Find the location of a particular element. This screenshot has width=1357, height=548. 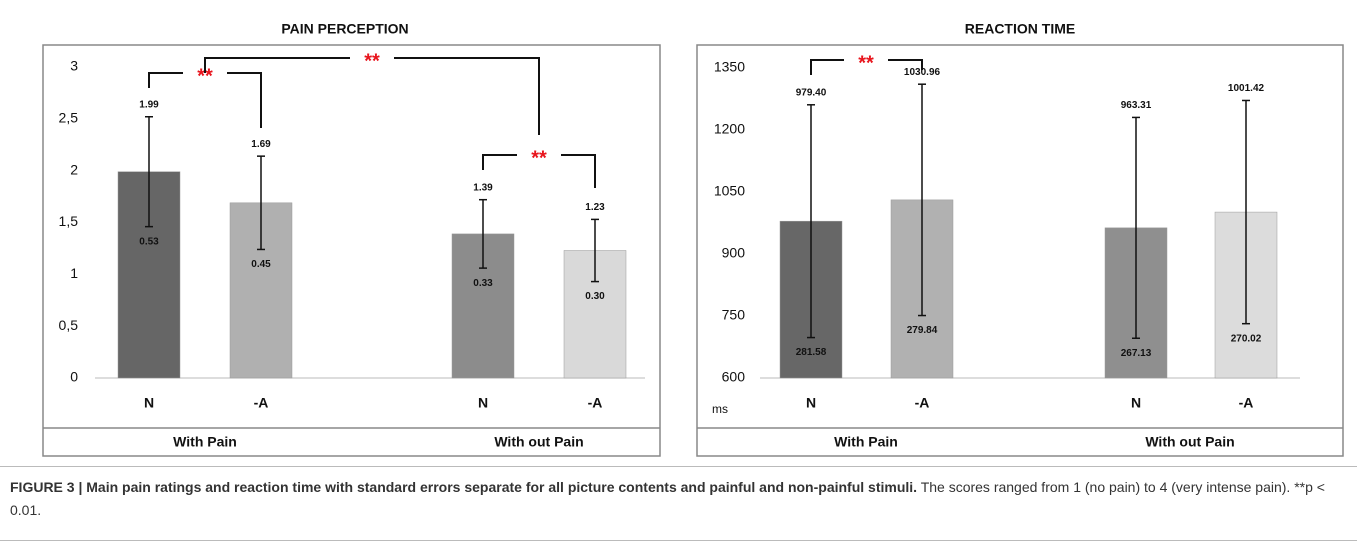

error-label: 267.13 is located at coordinates (1136, 353).